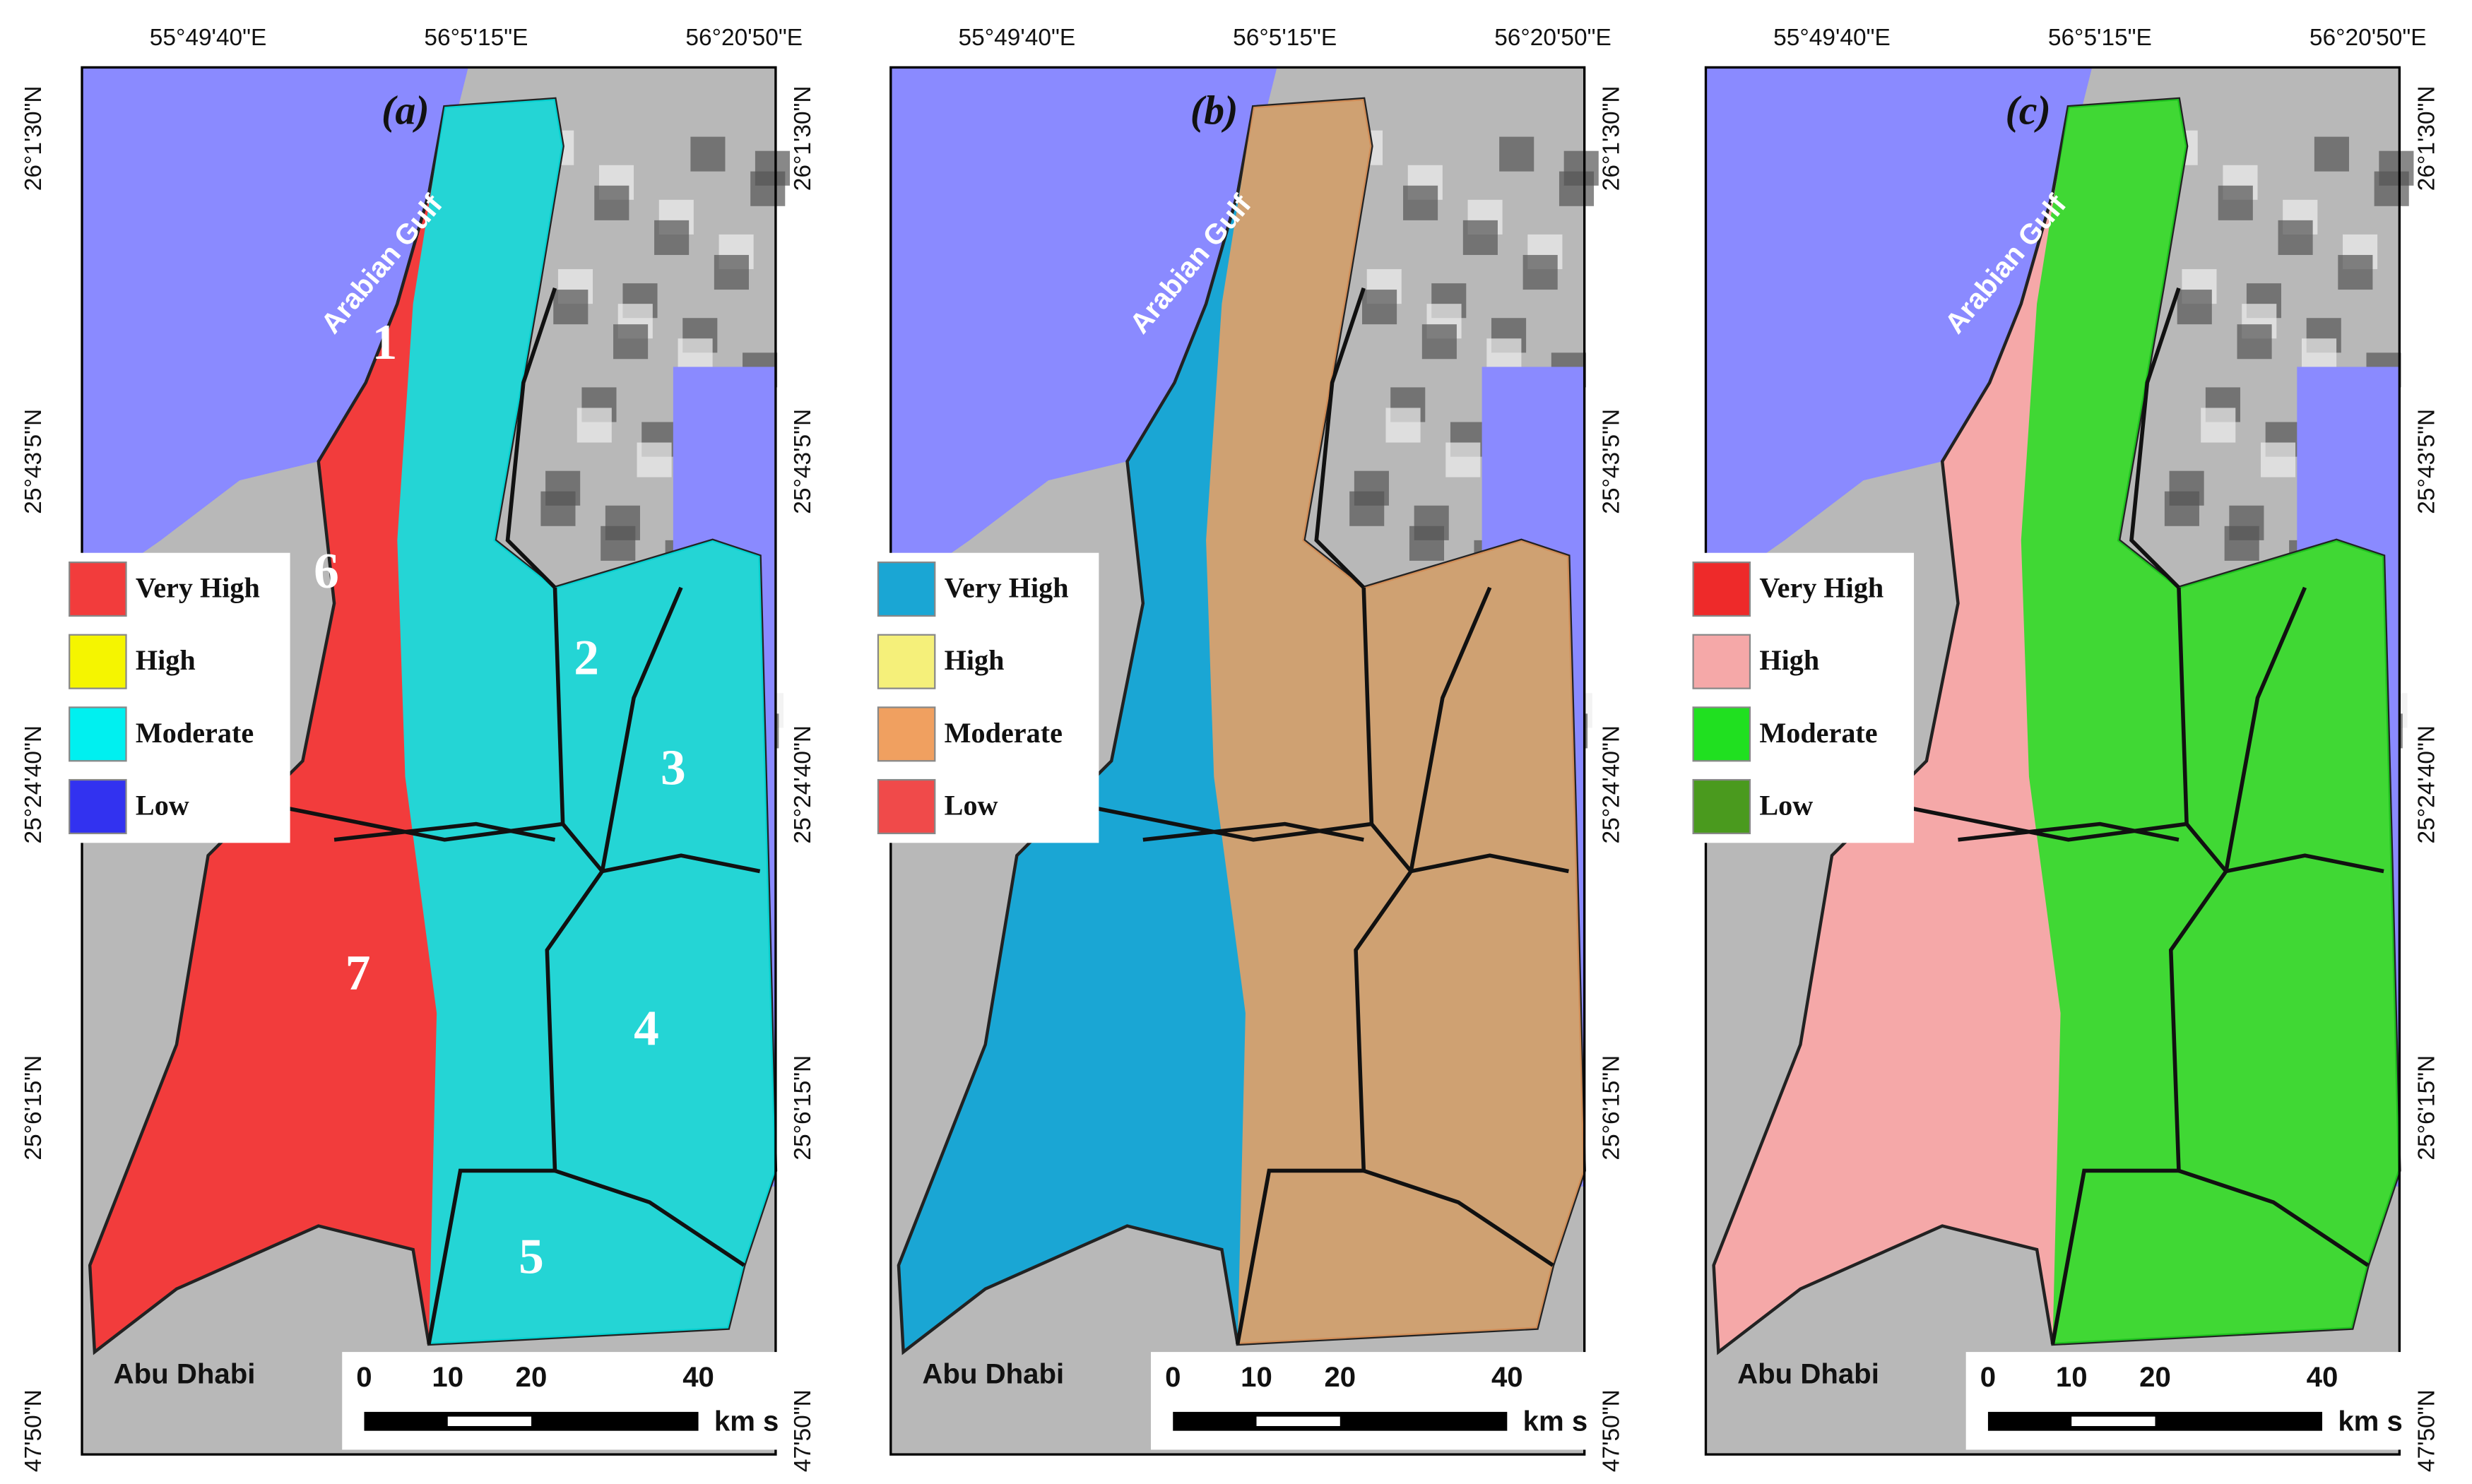  What do you see at coordinates (326, 571) in the screenshot?
I see `zone-number: 6` at bounding box center [326, 571].